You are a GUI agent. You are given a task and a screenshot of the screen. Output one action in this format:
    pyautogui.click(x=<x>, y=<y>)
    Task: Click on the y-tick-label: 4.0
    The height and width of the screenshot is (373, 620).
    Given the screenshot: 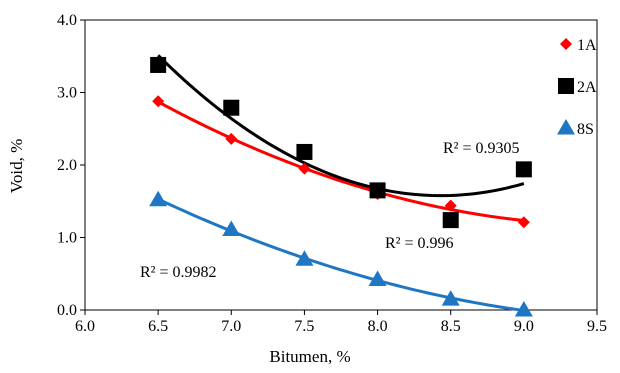 What is the action you would take?
    pyautogui.click(x=67, y=20)
    